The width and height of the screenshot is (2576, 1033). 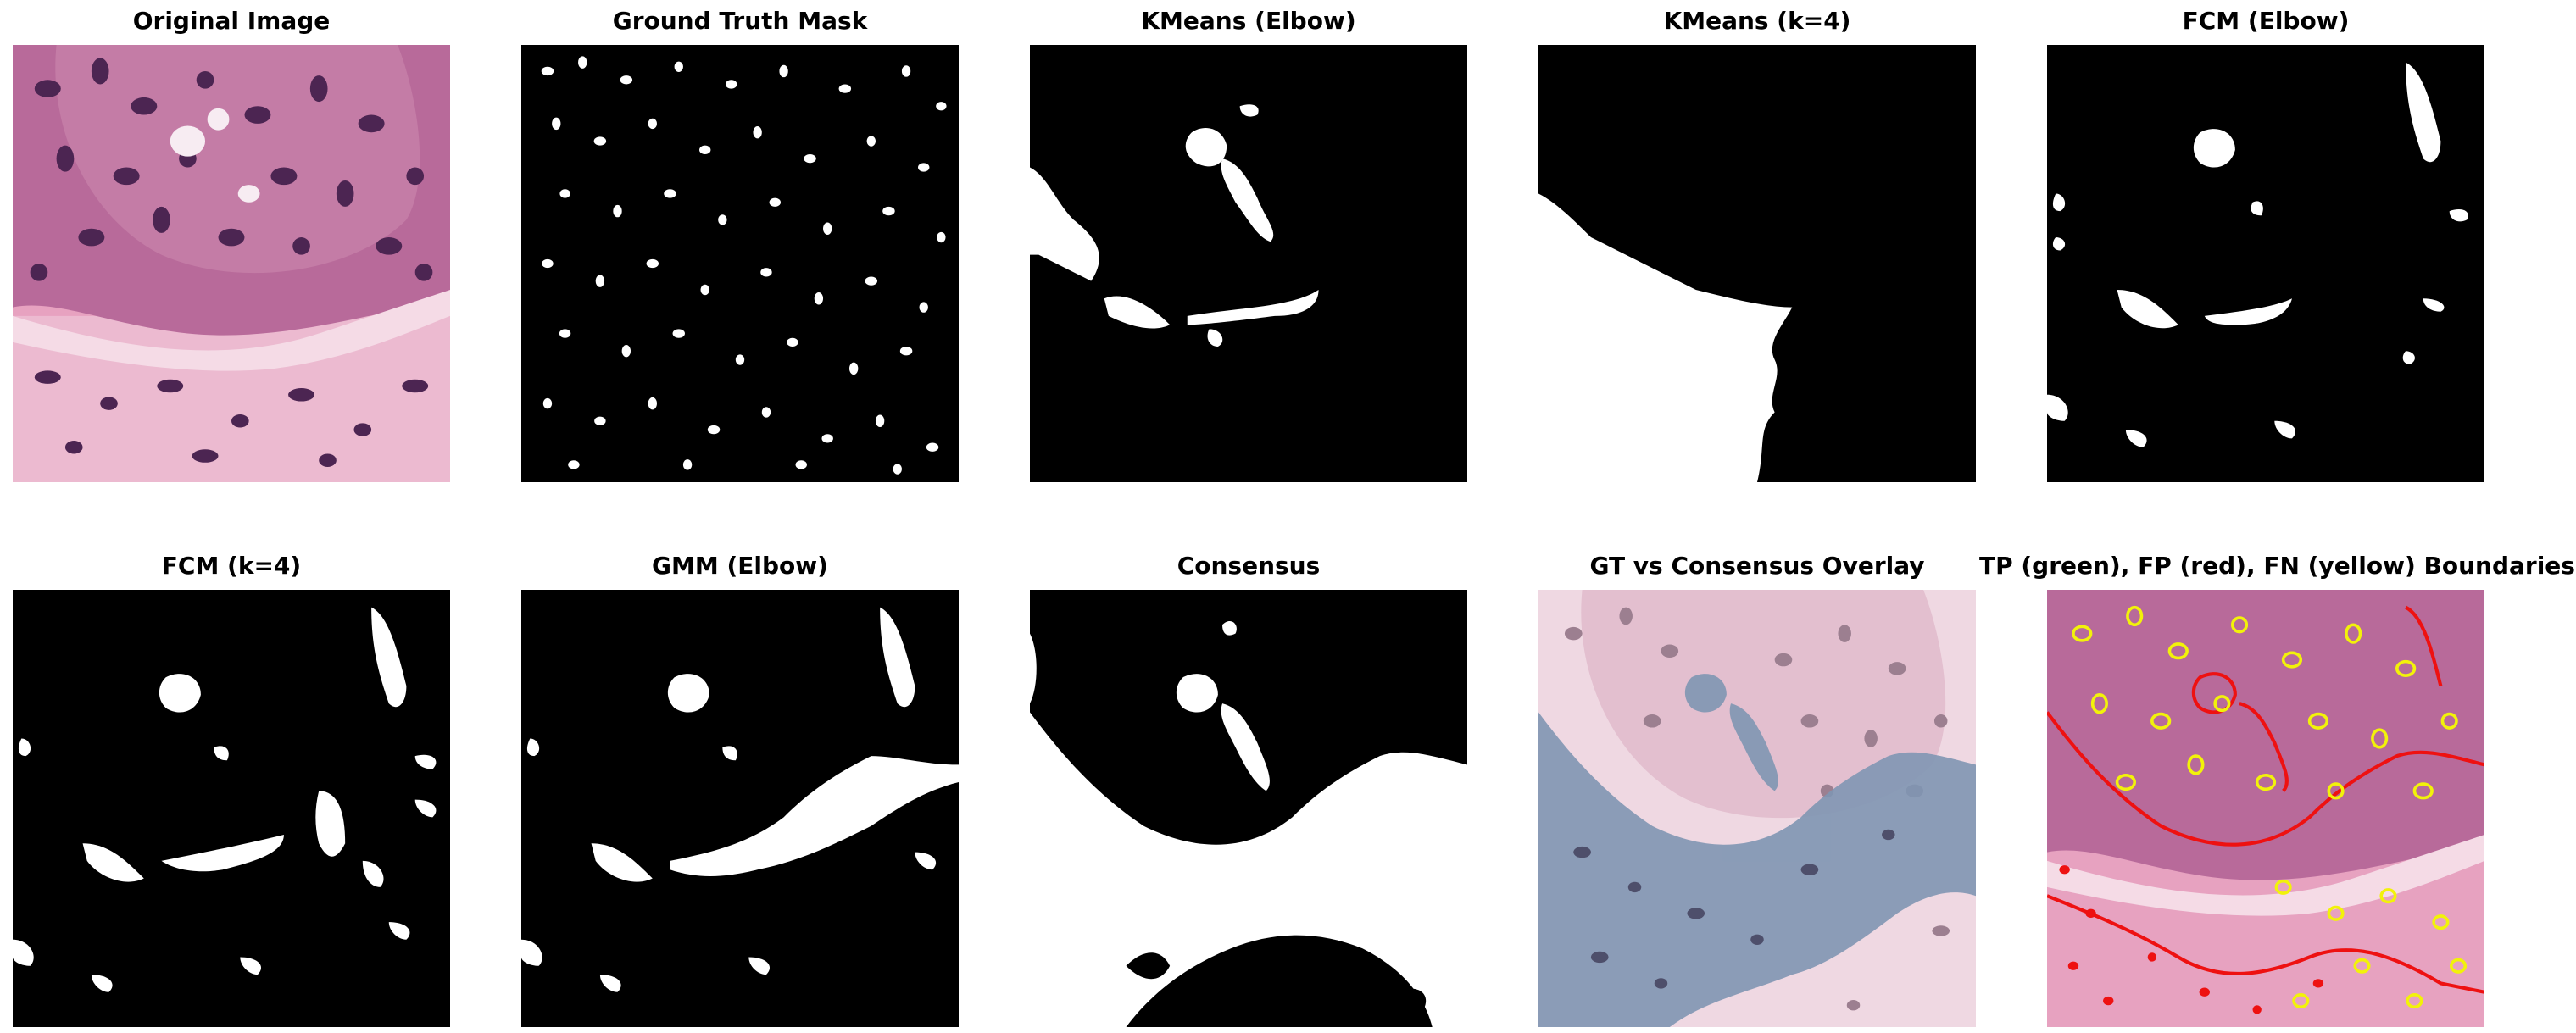 I want to click on panel-title: Original Image, so click(x=231, y=21).